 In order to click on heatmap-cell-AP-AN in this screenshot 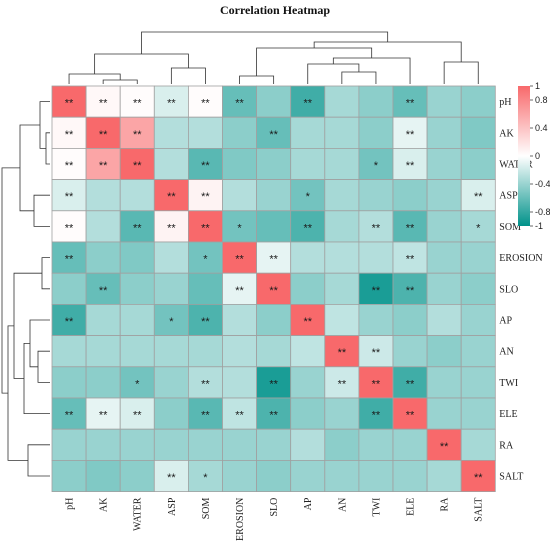, I will do `click(342, 319)`.